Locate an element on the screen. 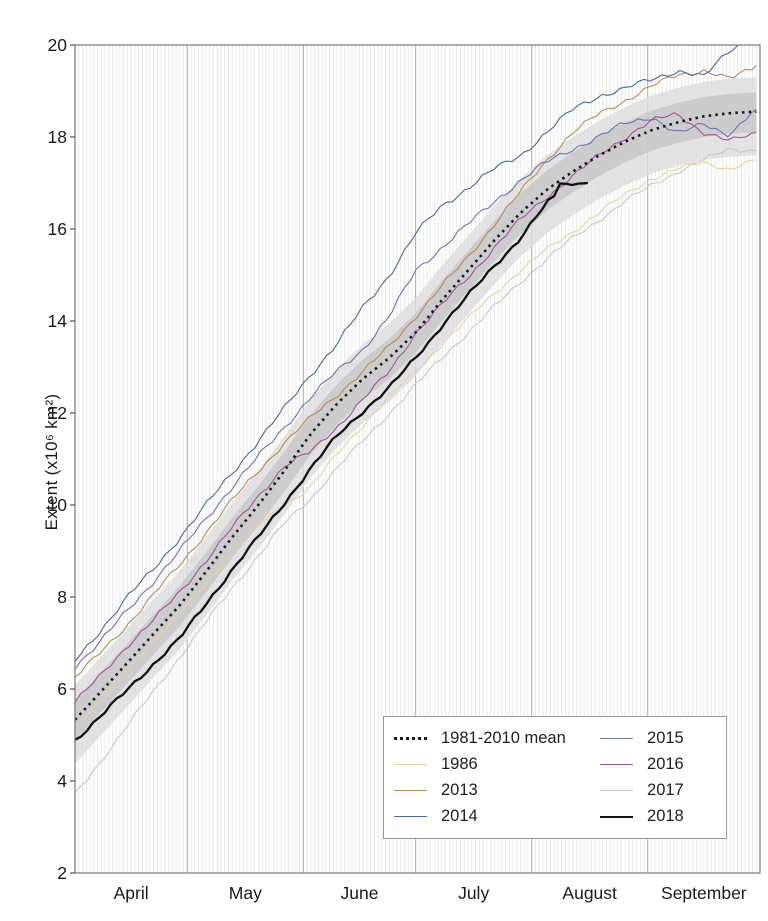  y-tick-label: 4 is located at coordinates (62, 781).